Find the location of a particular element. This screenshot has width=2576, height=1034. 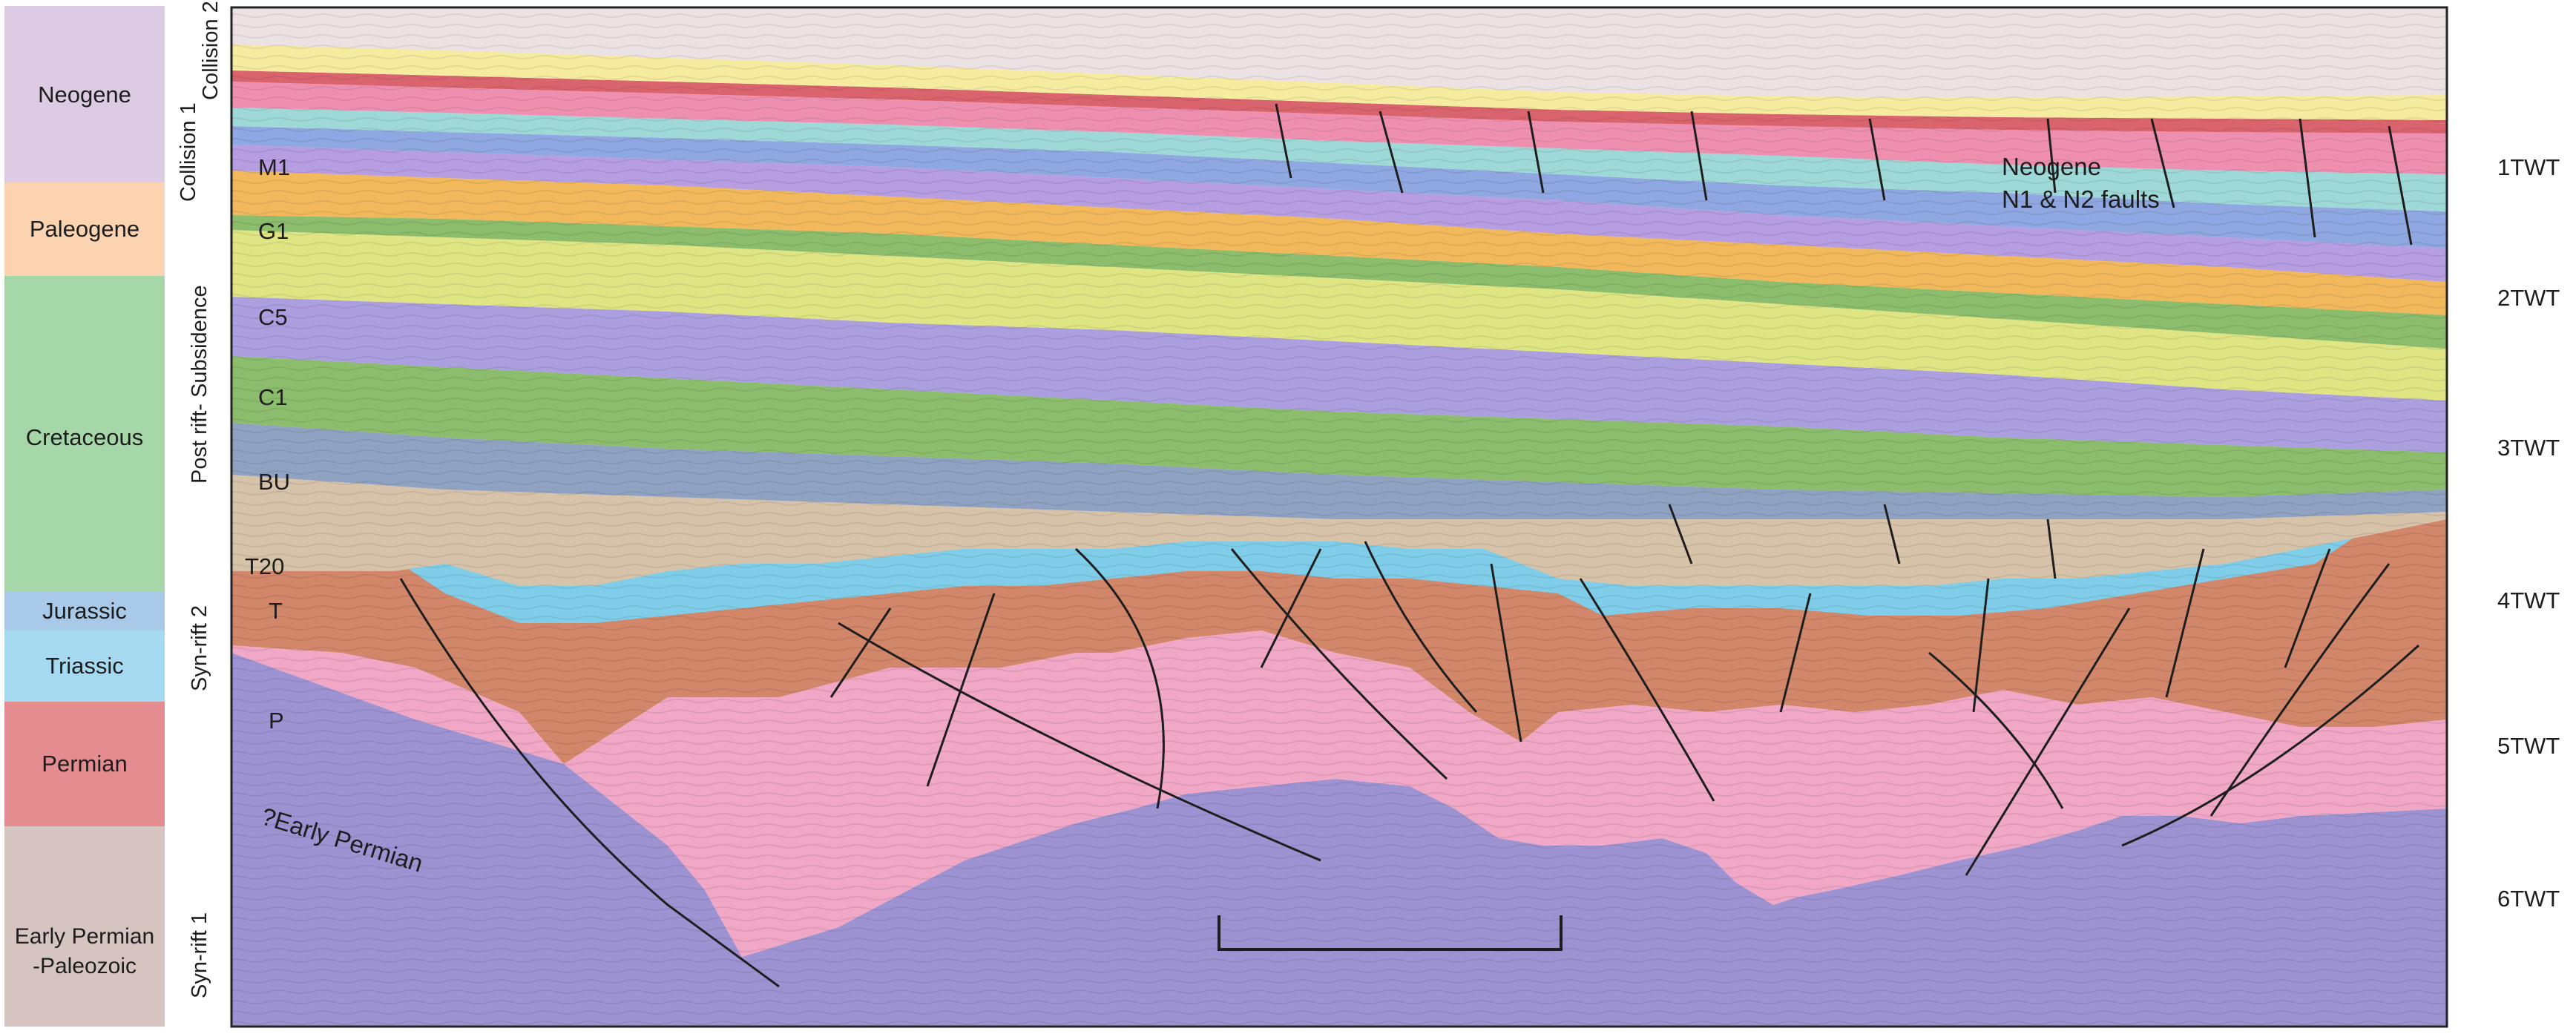

period-box-paleogene is located at coordinates (84, 229).